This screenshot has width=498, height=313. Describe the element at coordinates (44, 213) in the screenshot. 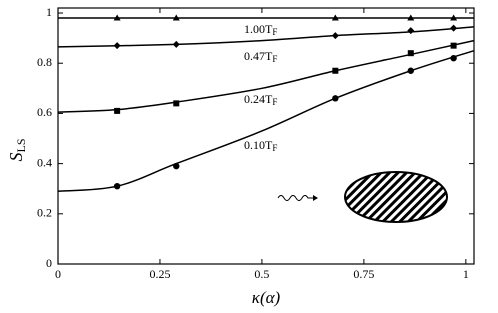

I see `y-tick-label: 0.2` at that location.